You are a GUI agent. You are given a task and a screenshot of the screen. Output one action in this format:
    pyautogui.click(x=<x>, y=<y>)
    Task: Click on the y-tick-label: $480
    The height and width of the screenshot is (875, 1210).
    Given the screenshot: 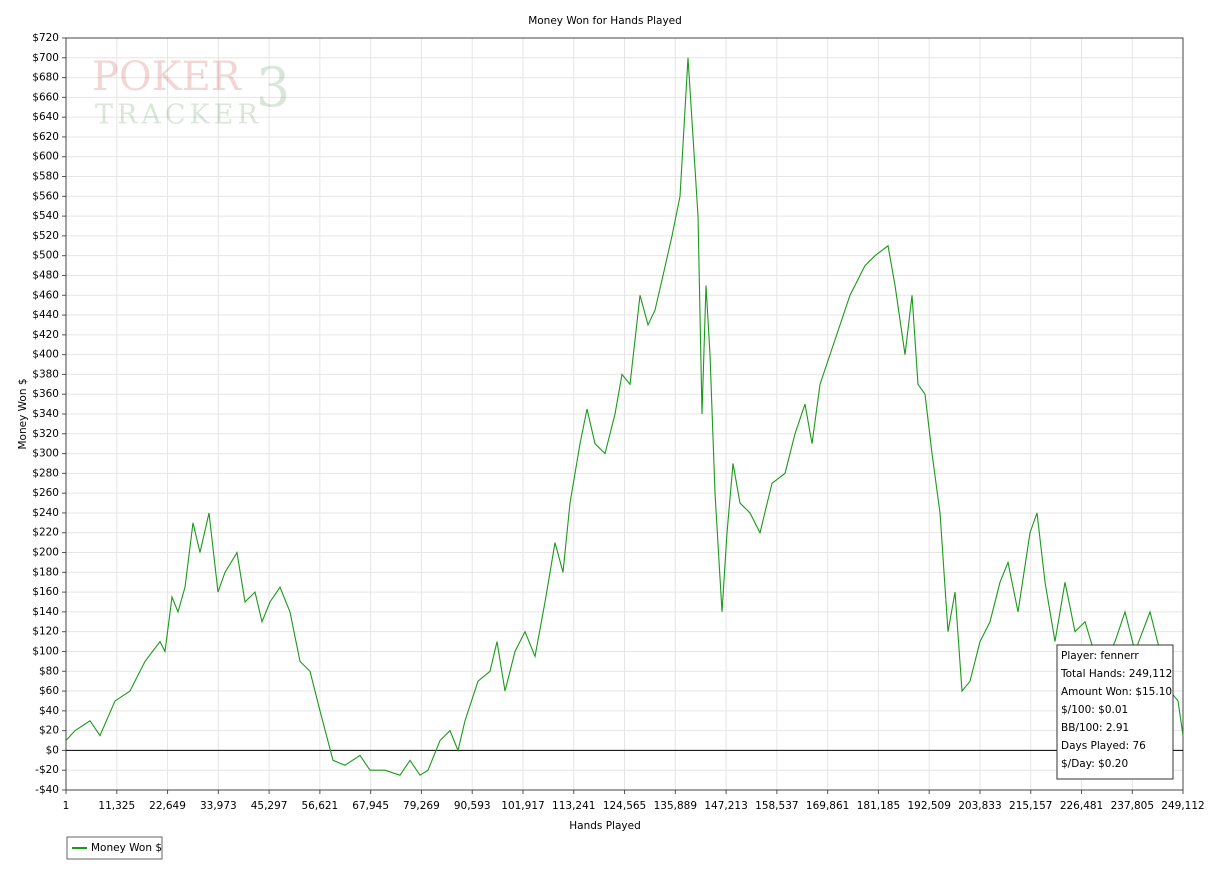 What is the action you would take?
    pyautogui.click(x=45, y=275)
    